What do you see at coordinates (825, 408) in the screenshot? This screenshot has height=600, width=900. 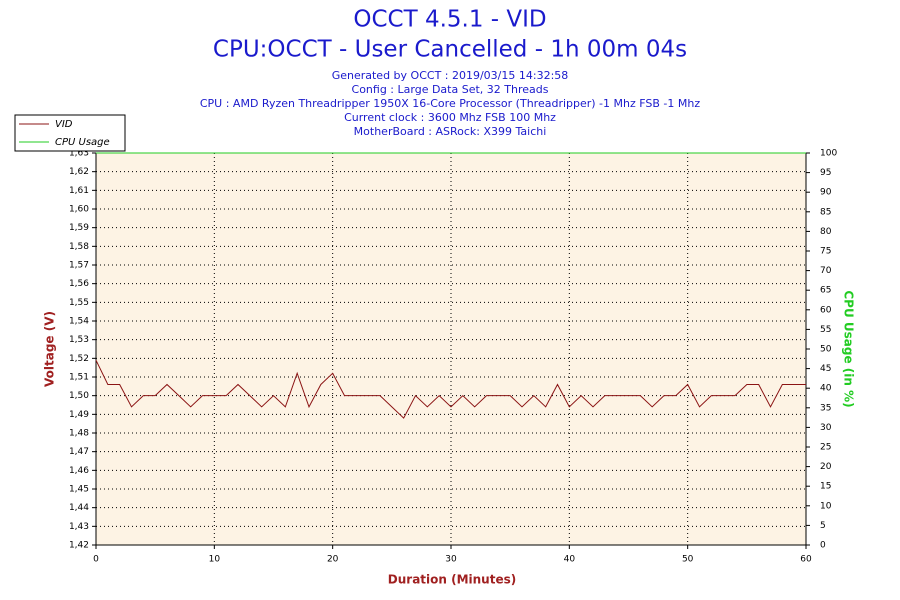 I see `y2-tick-label: 35` at bounding box center [825, 408].